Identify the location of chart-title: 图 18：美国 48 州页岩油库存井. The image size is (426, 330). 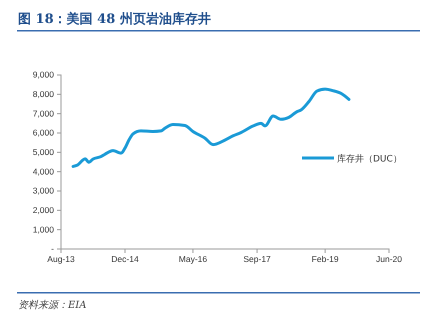
(114, 19).